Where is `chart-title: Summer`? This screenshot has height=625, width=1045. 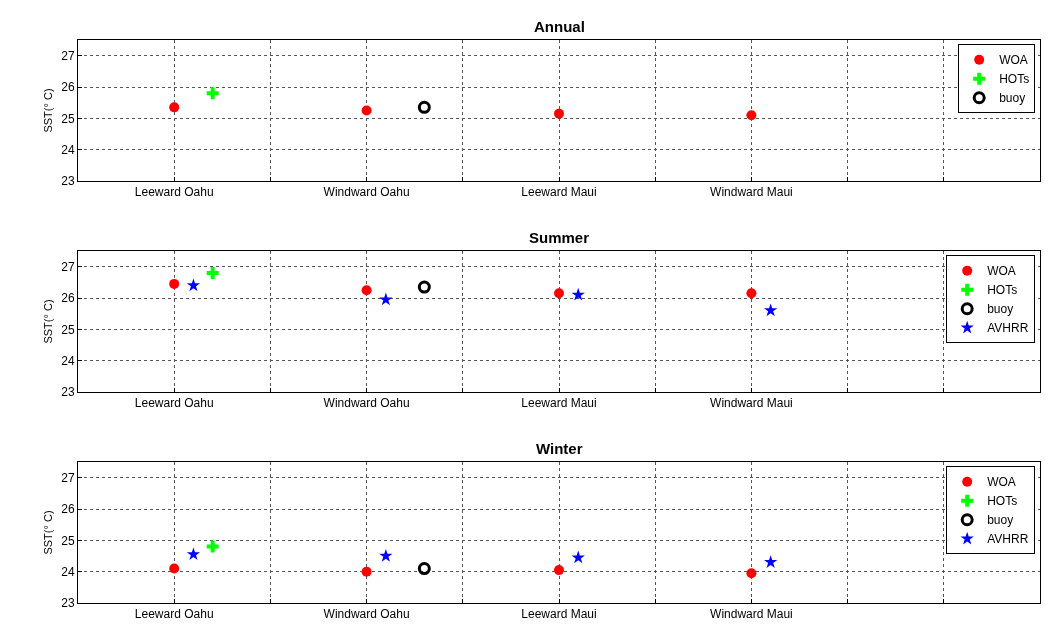 chart-title: Summer is located at coordinates (559, 237).